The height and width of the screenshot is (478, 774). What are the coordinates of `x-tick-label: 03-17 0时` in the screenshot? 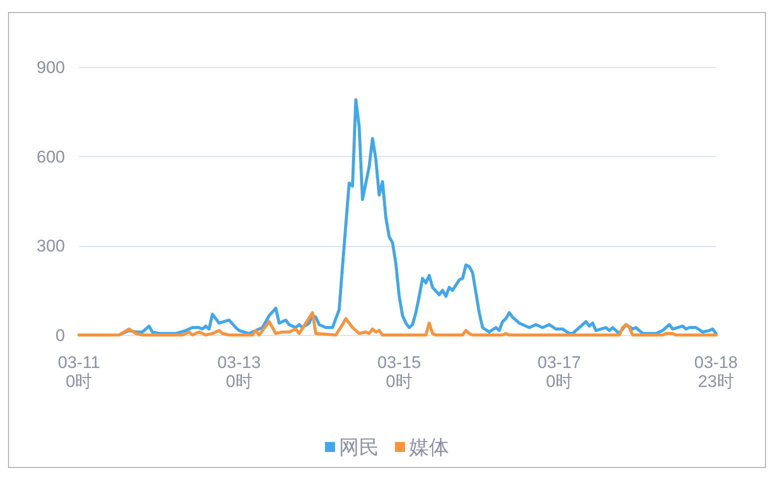 It's located at (559, 372).